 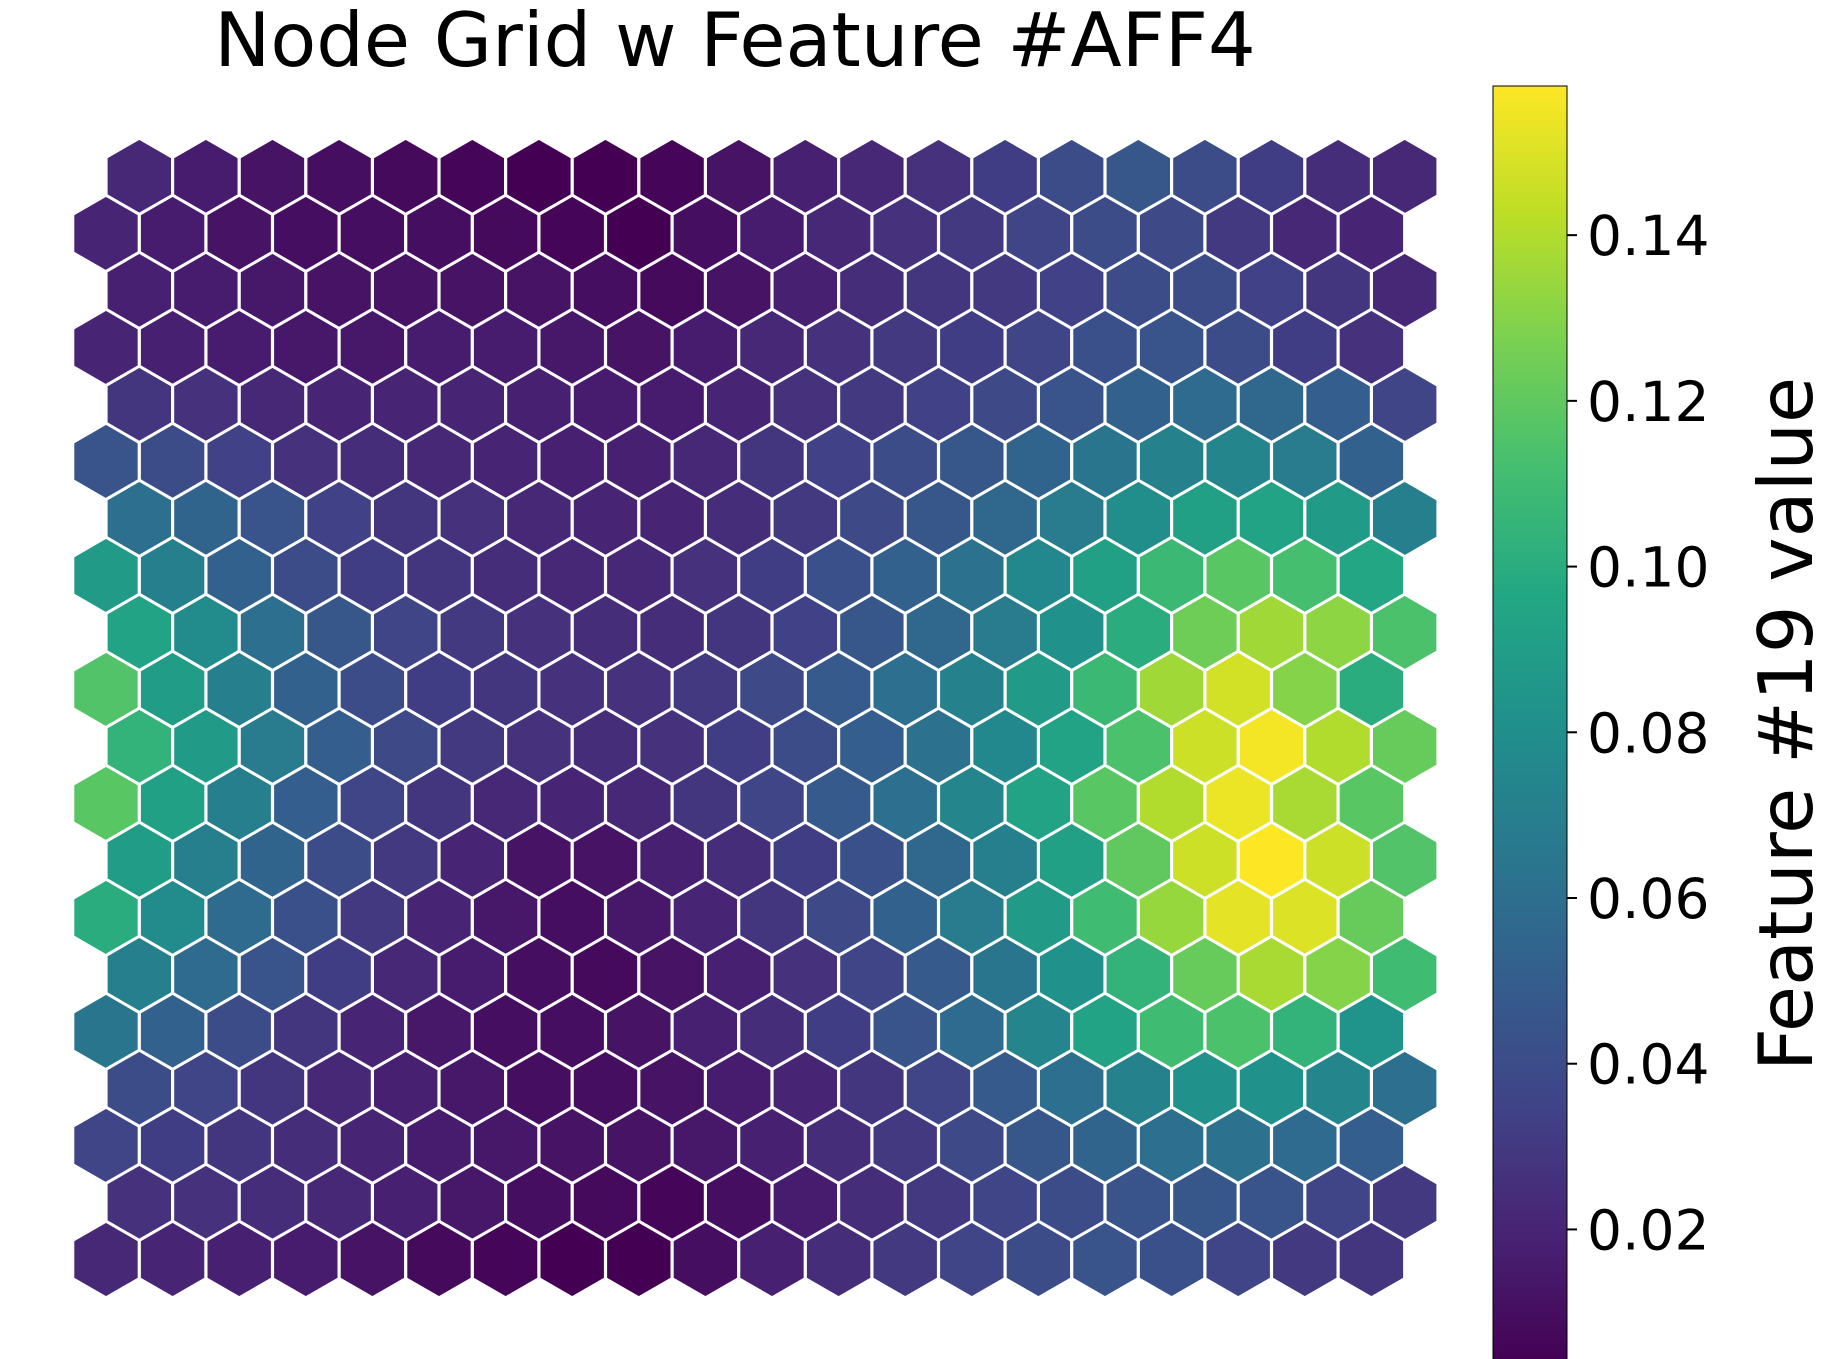 What do you see at coordinates (1648, 733) in the screenshot?
I see `colorbar-tick-label: 0.08` at bounding box center [1648, 733].